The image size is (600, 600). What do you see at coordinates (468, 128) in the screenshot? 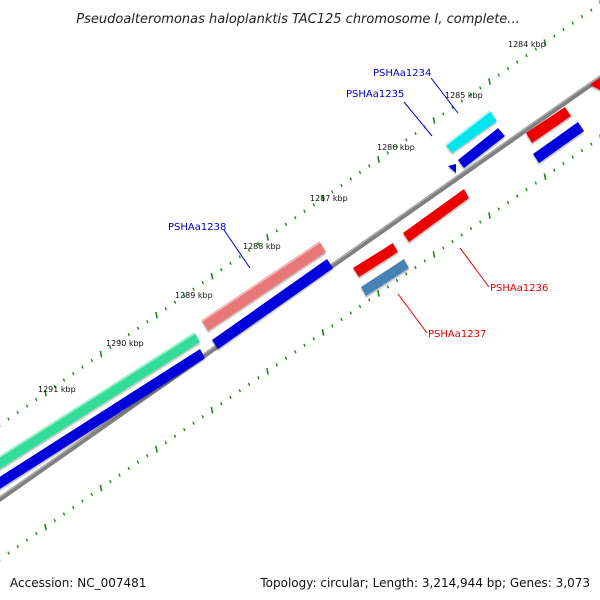
I see `feature-pshaa1234-edge` at bounding box center [468, 128].